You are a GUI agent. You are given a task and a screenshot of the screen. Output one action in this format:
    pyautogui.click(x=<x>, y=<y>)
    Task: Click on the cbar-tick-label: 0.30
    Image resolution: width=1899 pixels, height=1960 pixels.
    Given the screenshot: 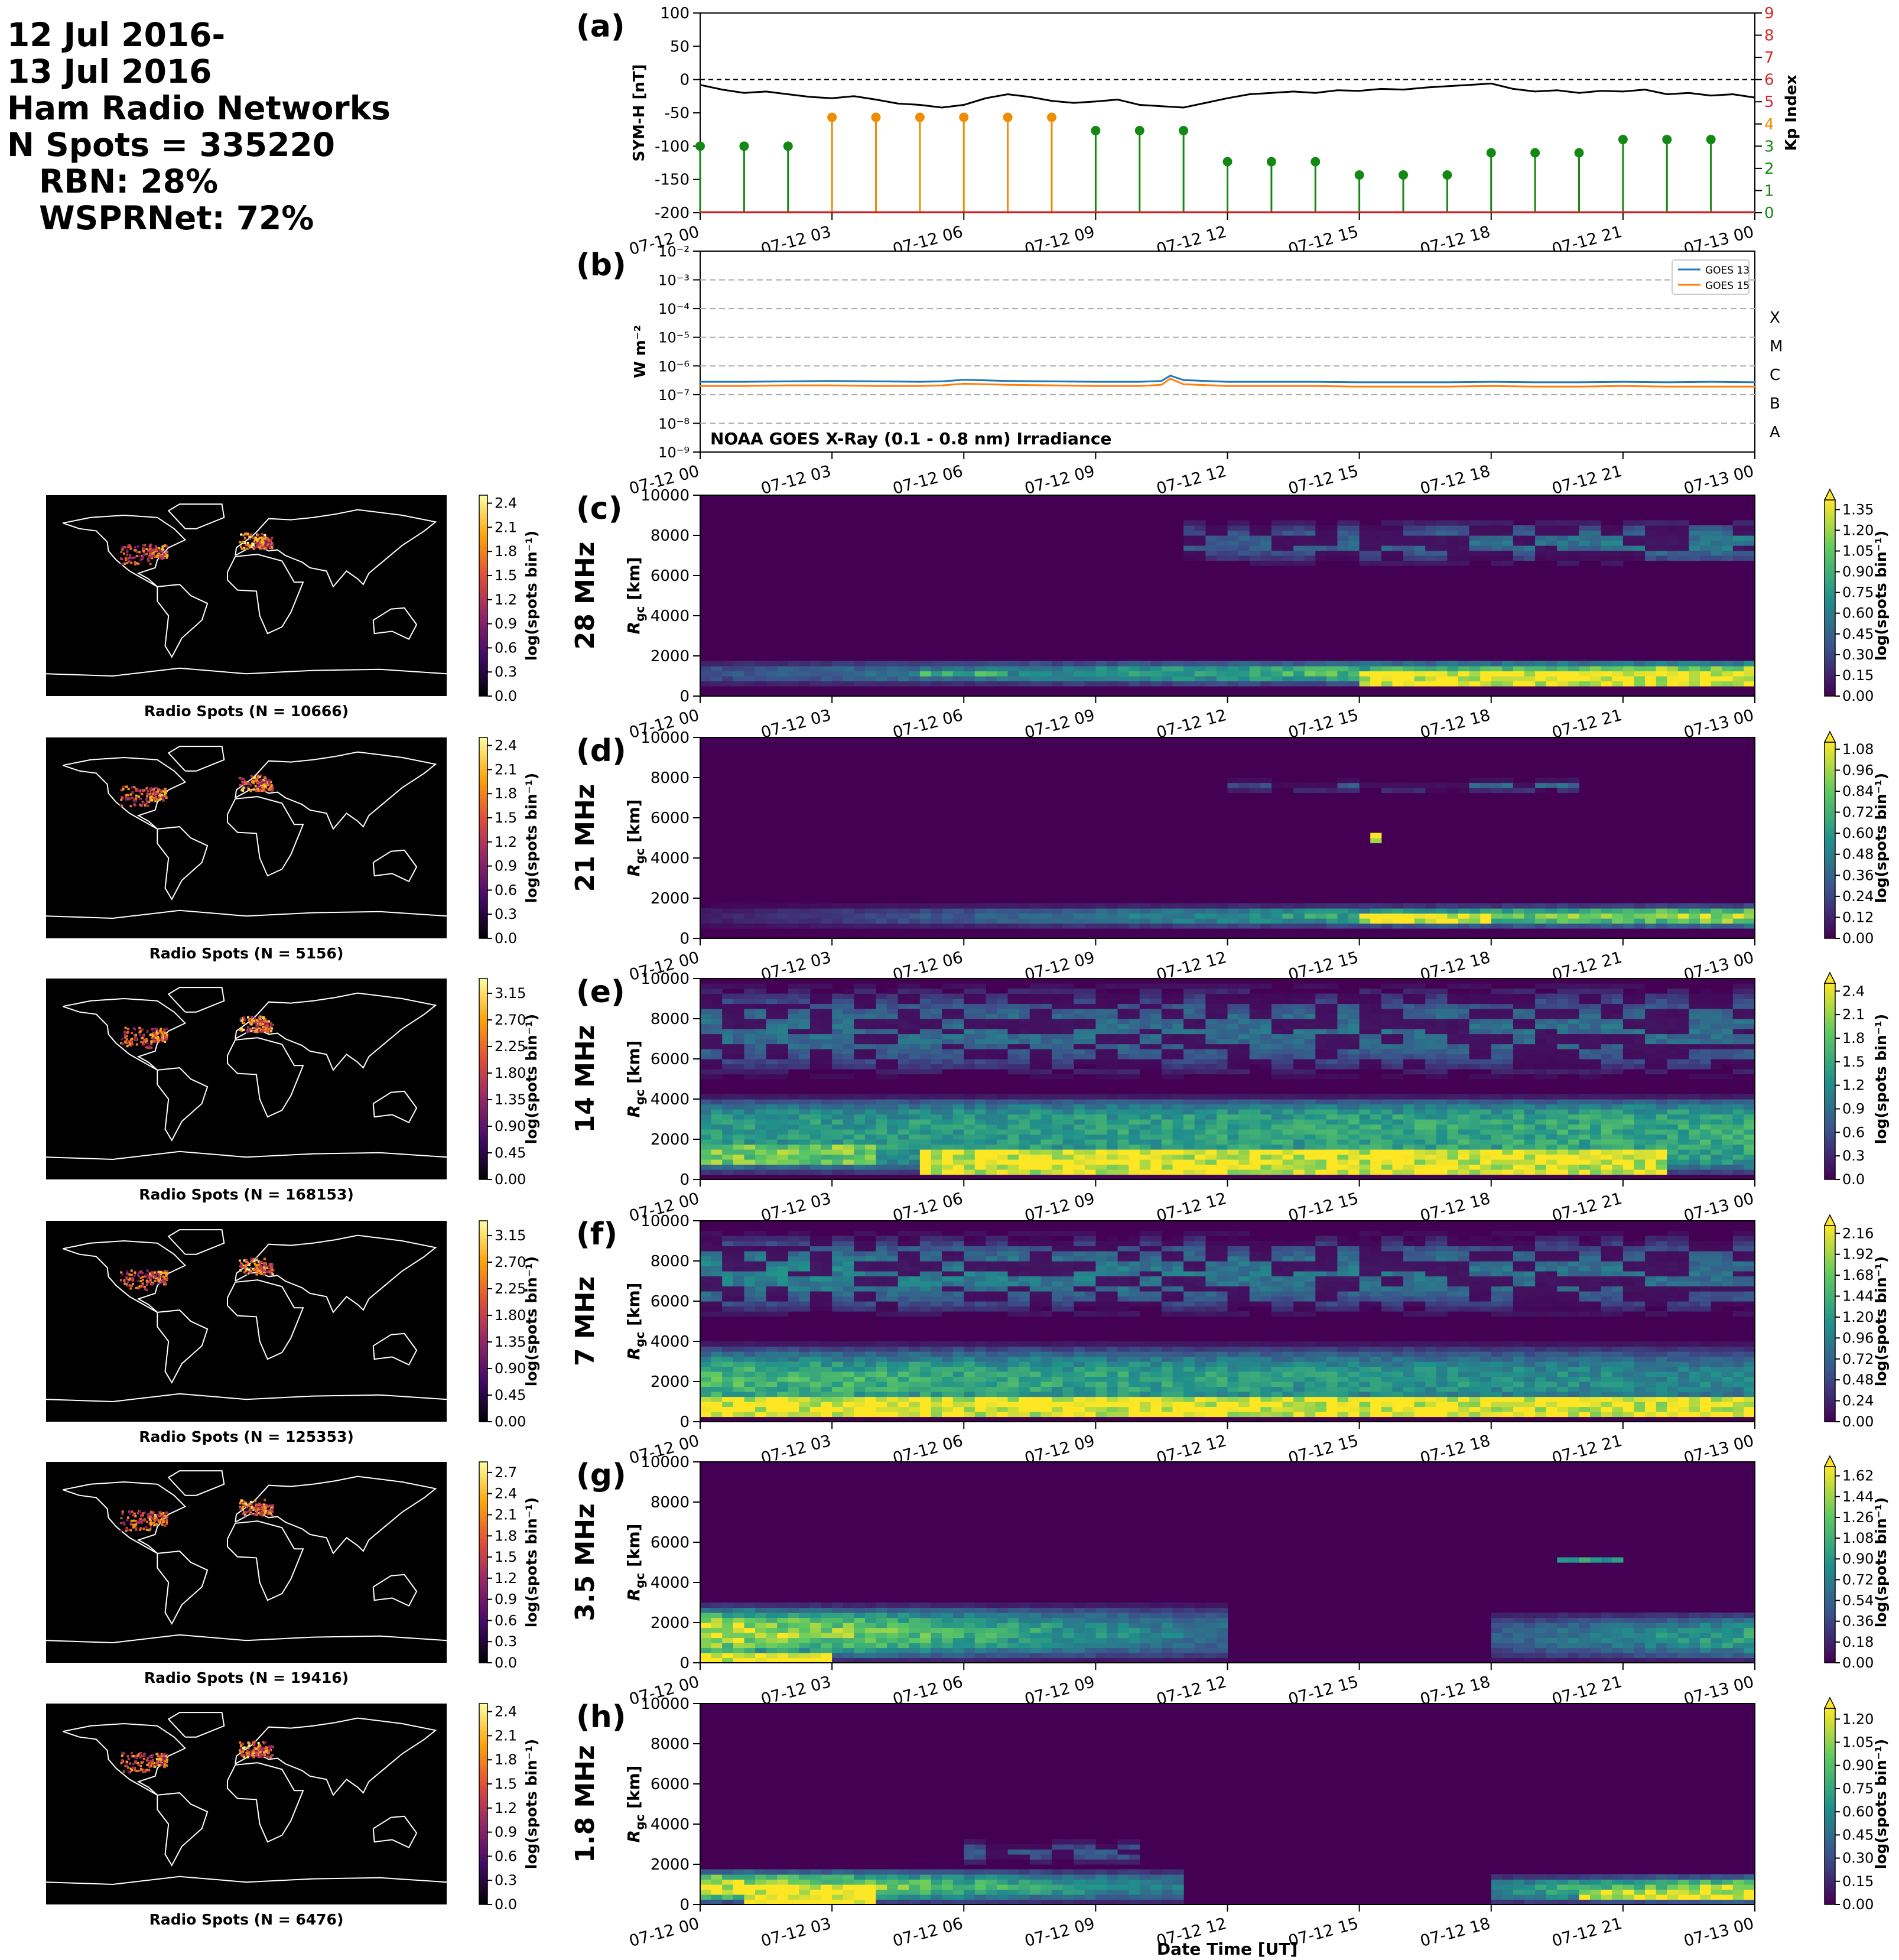 What is the action you would take?
    pyautogui.click(x=1858, y=654)
    